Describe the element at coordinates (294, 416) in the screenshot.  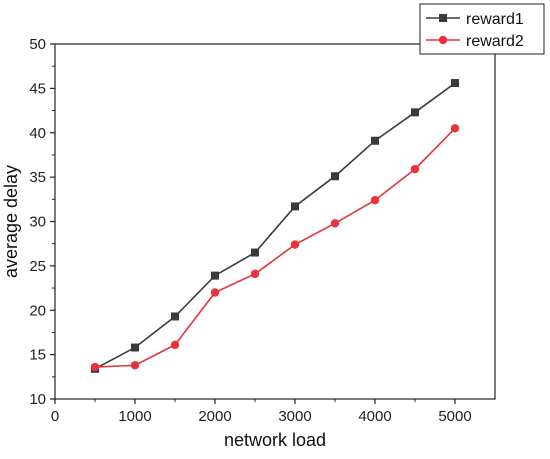
I see `x-tick-label: 3000` at that location.